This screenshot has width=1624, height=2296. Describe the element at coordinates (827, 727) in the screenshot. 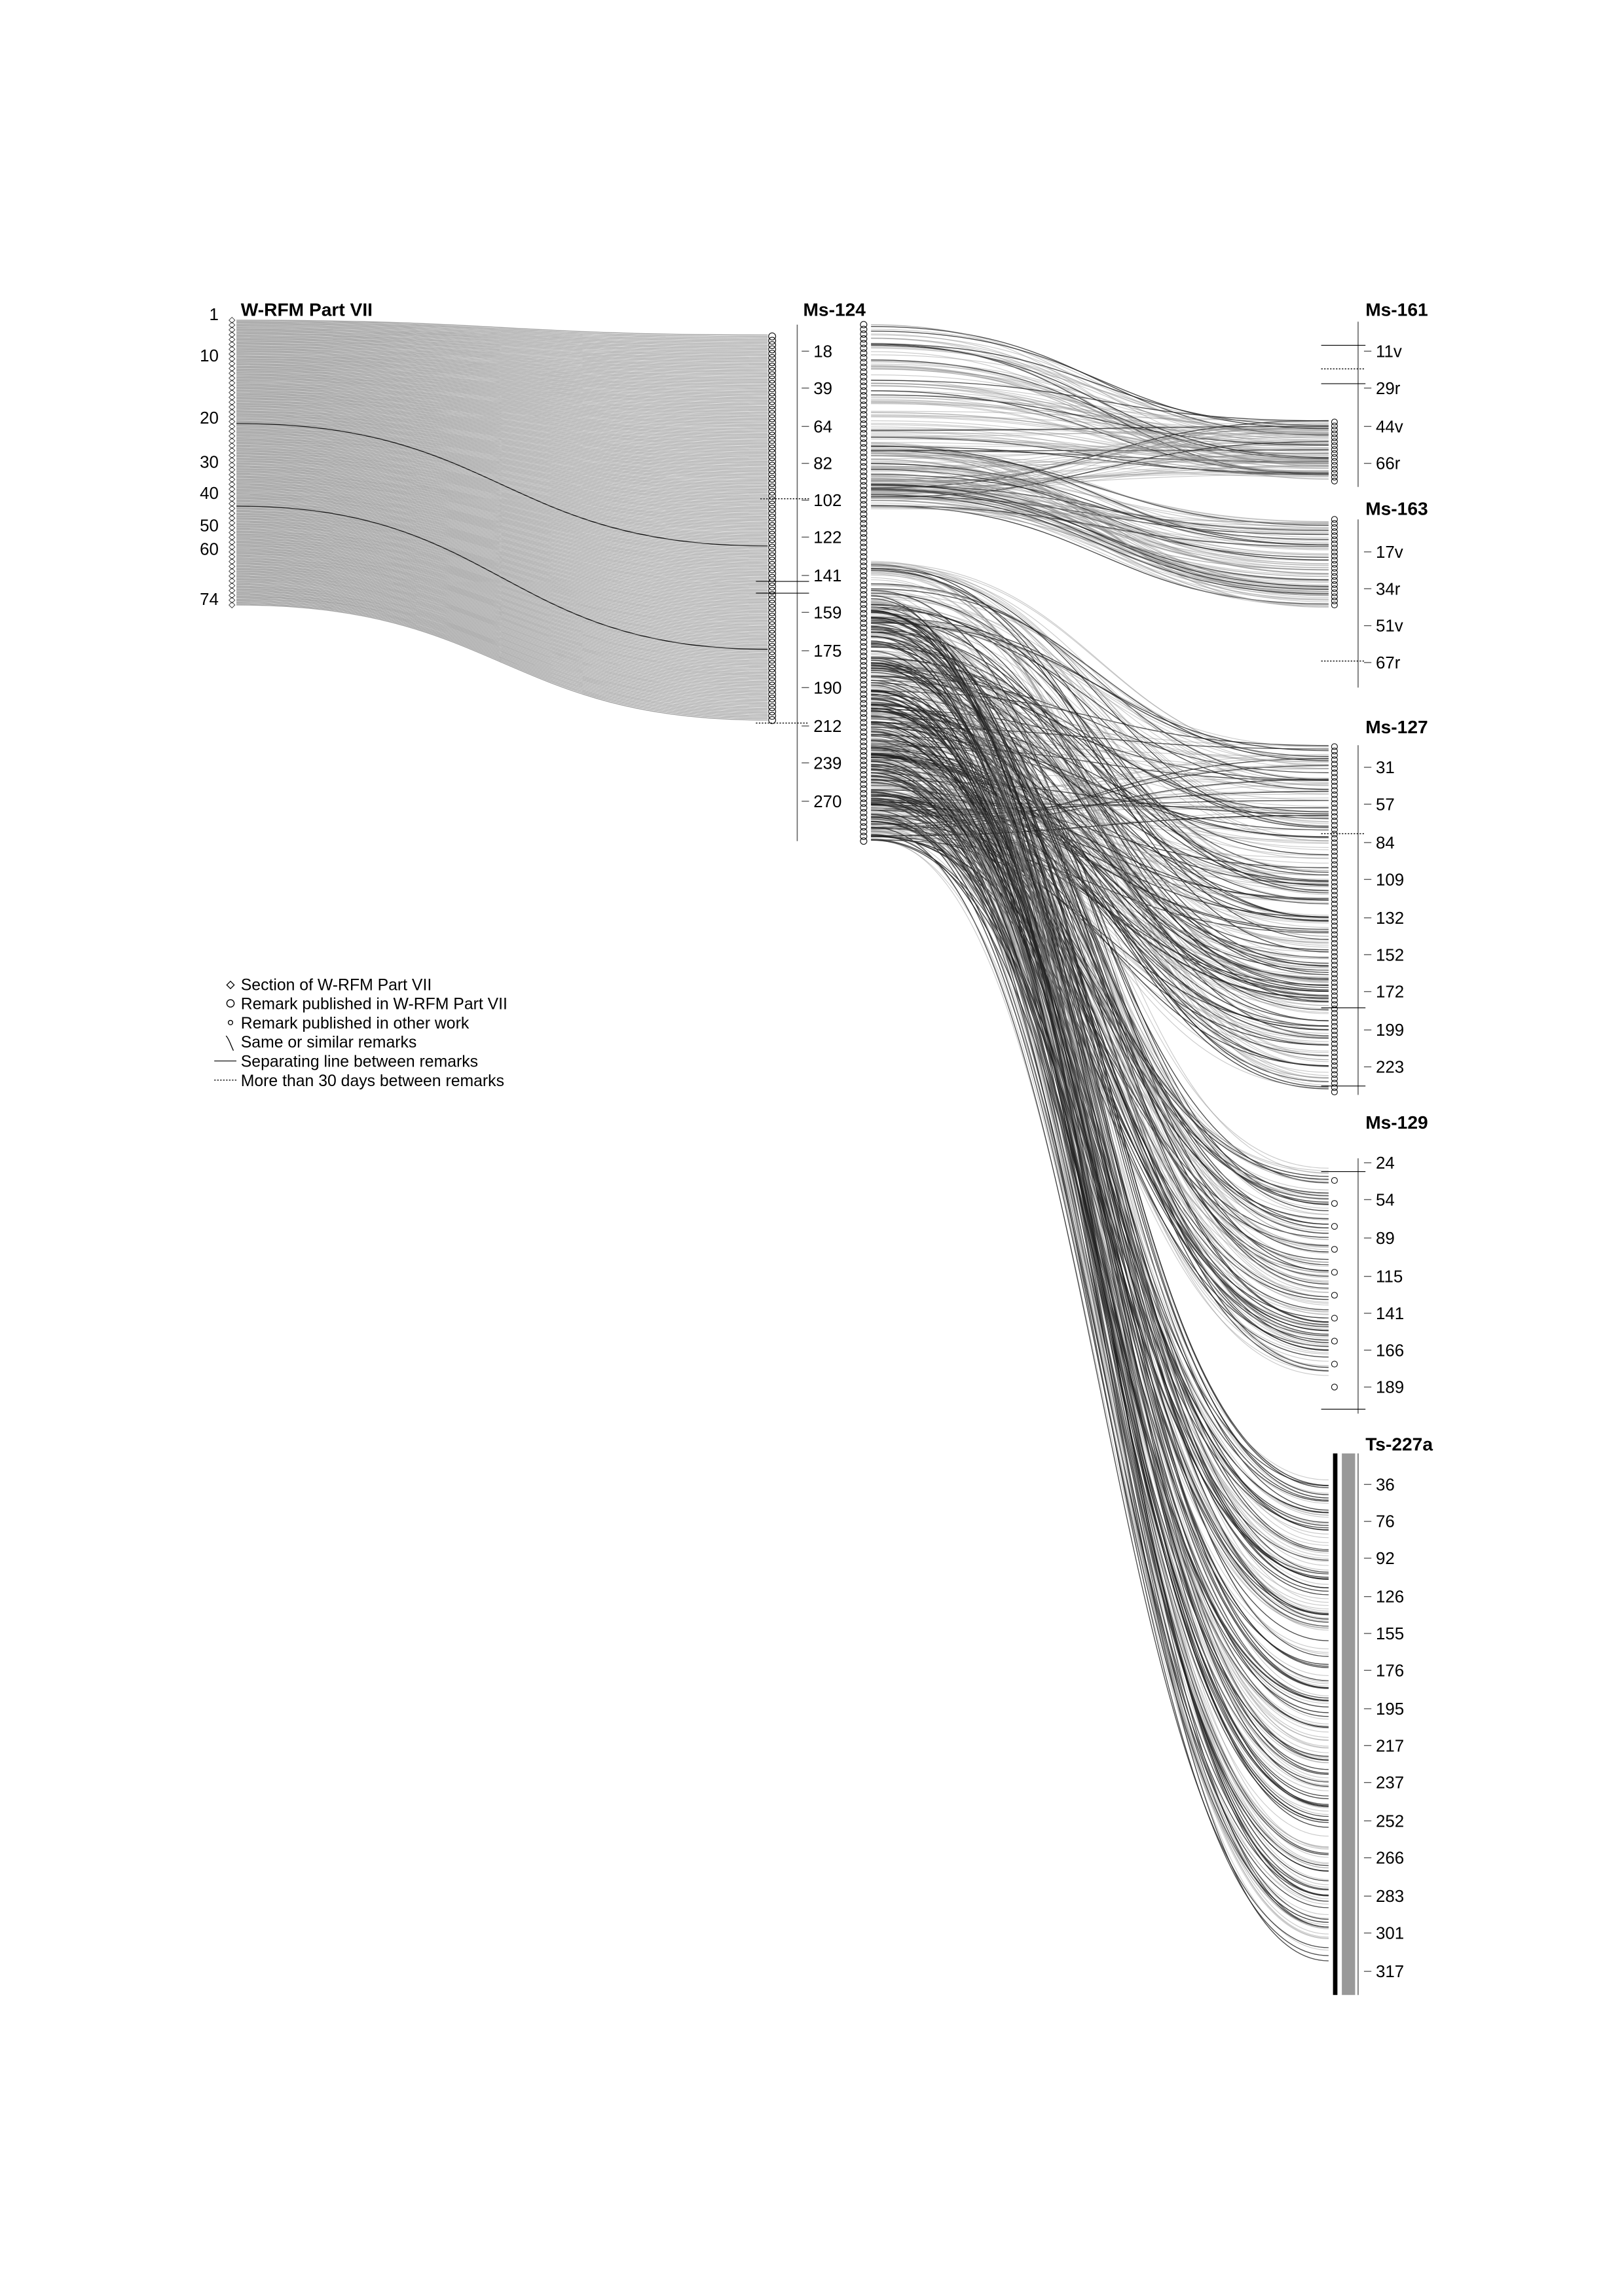

I see `tick-label: 212` at that location.